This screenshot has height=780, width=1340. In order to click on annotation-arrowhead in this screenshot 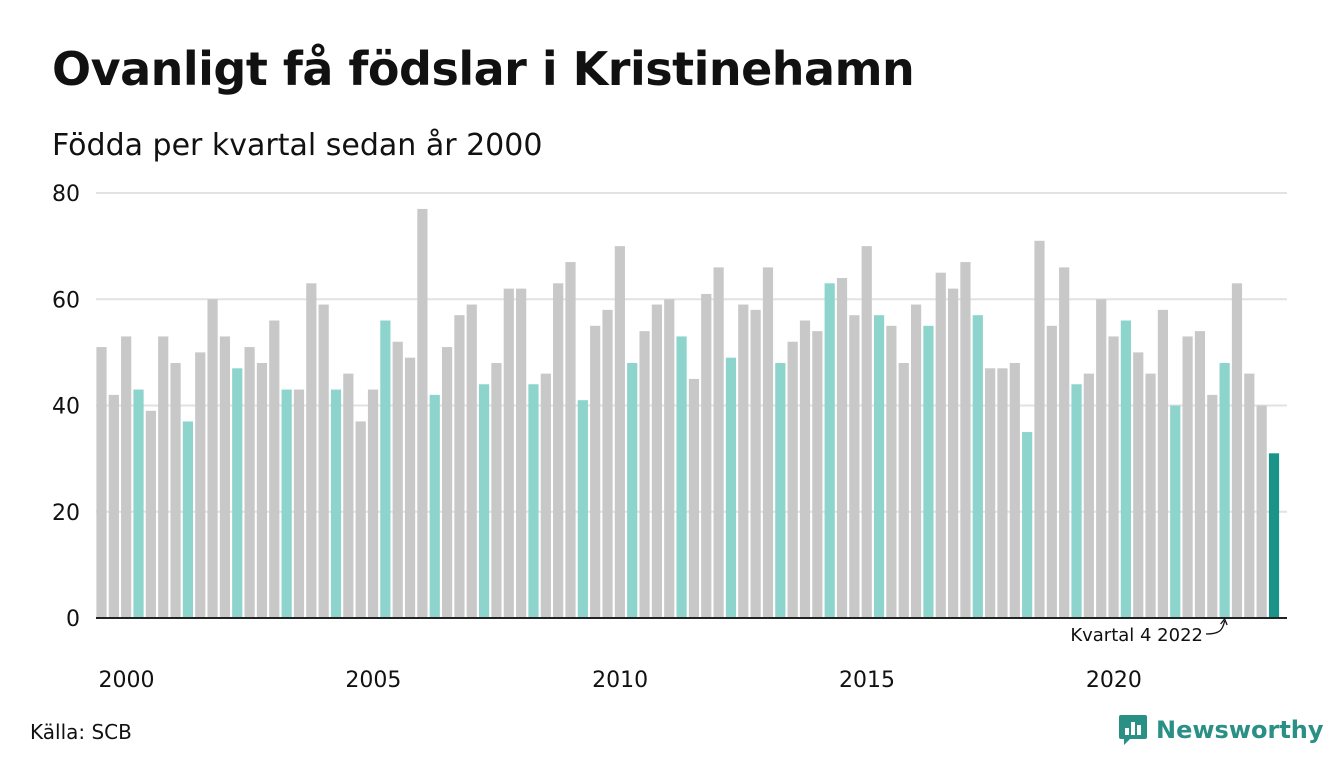, I will do `click(1224, 621)`.